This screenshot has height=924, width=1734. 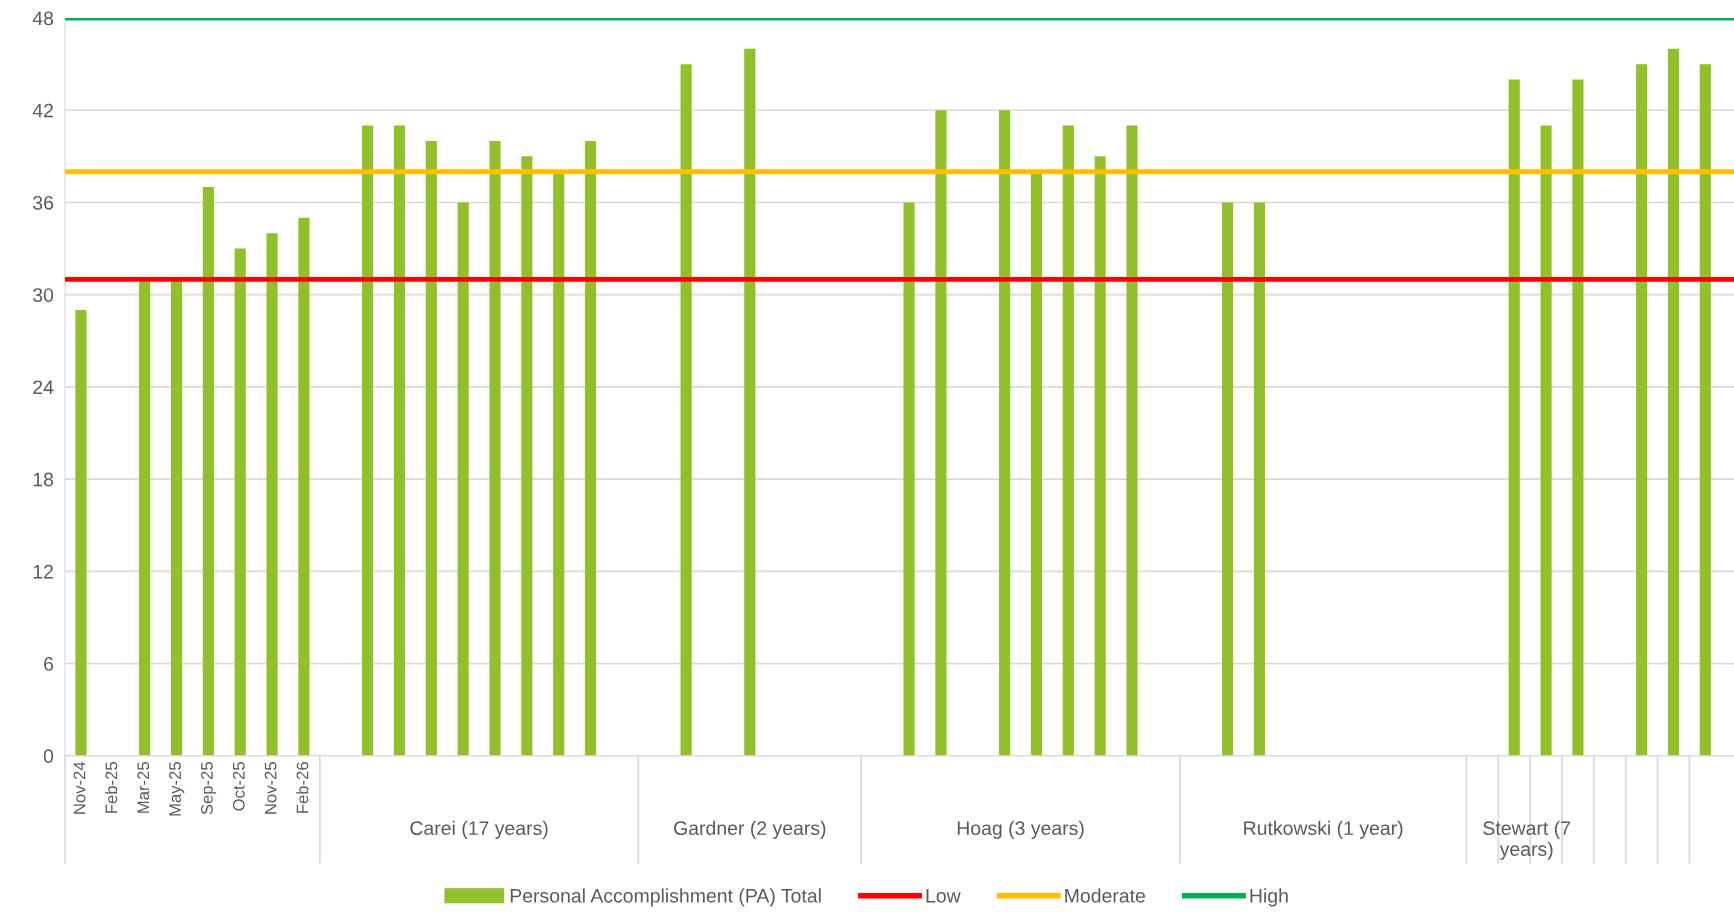 What do you see at coordinates (270, 788) in the screenshot?
I see `x-tick-label: Nov-25` at bounding box center [270, 788].